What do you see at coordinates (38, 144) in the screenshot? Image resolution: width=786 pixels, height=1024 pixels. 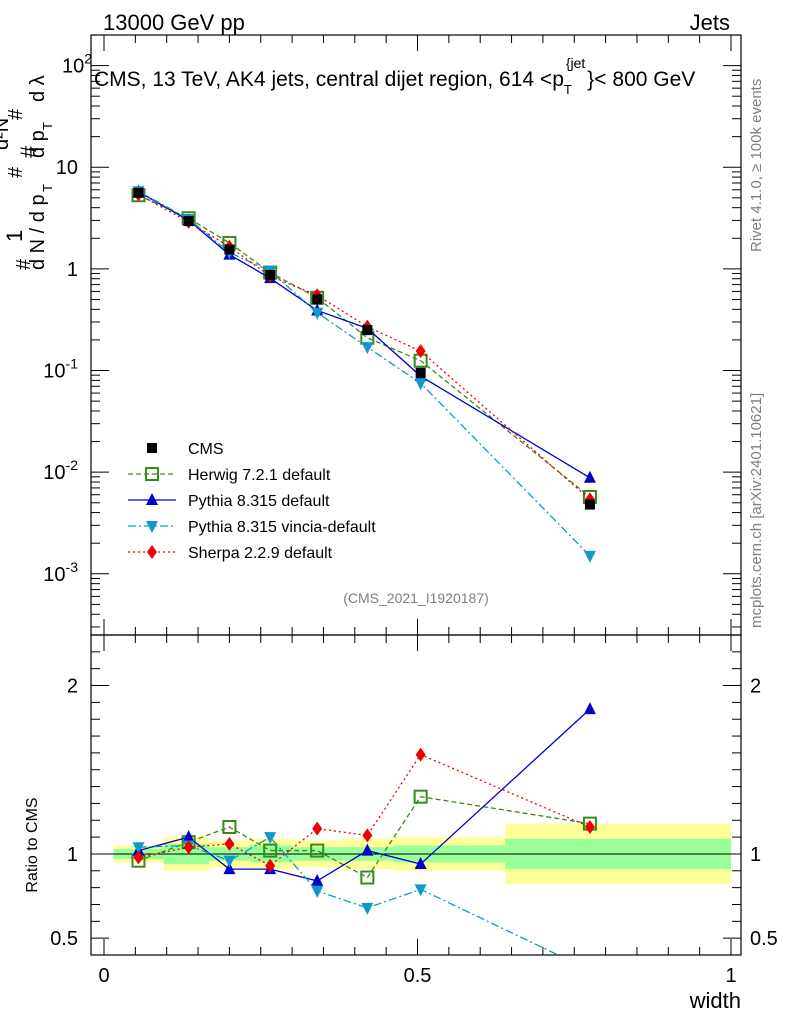 I see `svg-text: d p` at bounding box center [38, 144].